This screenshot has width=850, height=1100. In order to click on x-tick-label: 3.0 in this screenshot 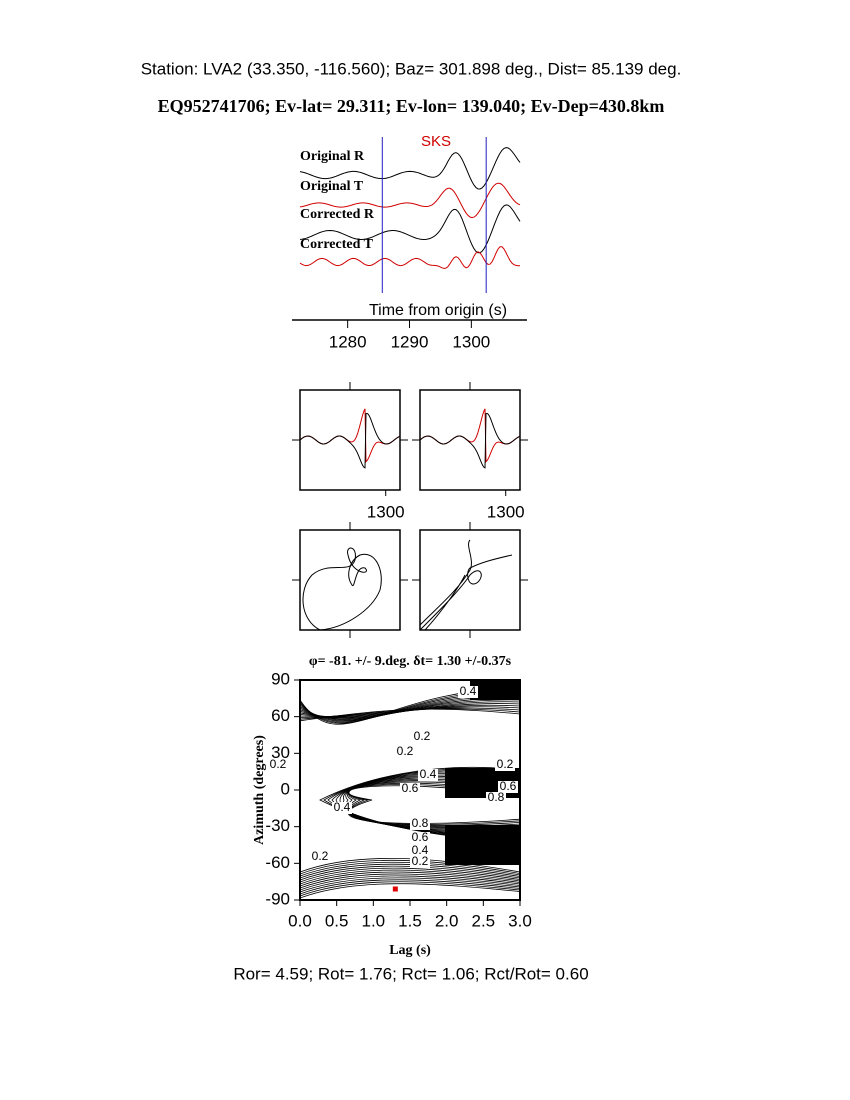, I will do `click(520, 920)`.